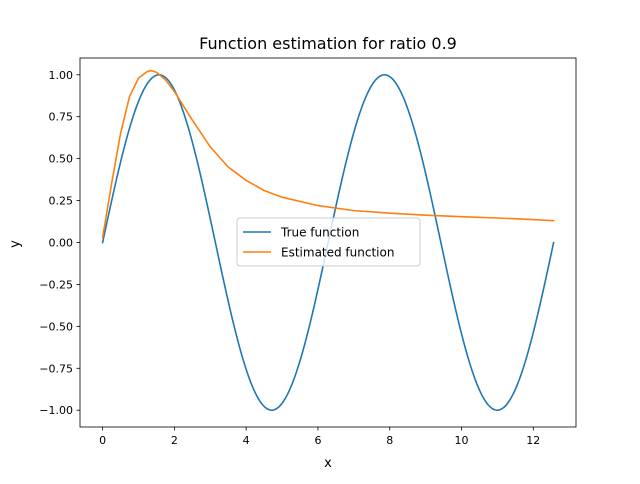 The image size is (640, 484). What do you see at coordinates (56, 368) in the screenshot?
I see `y-tick-label: −0.75` at bounding box center [56, 368].